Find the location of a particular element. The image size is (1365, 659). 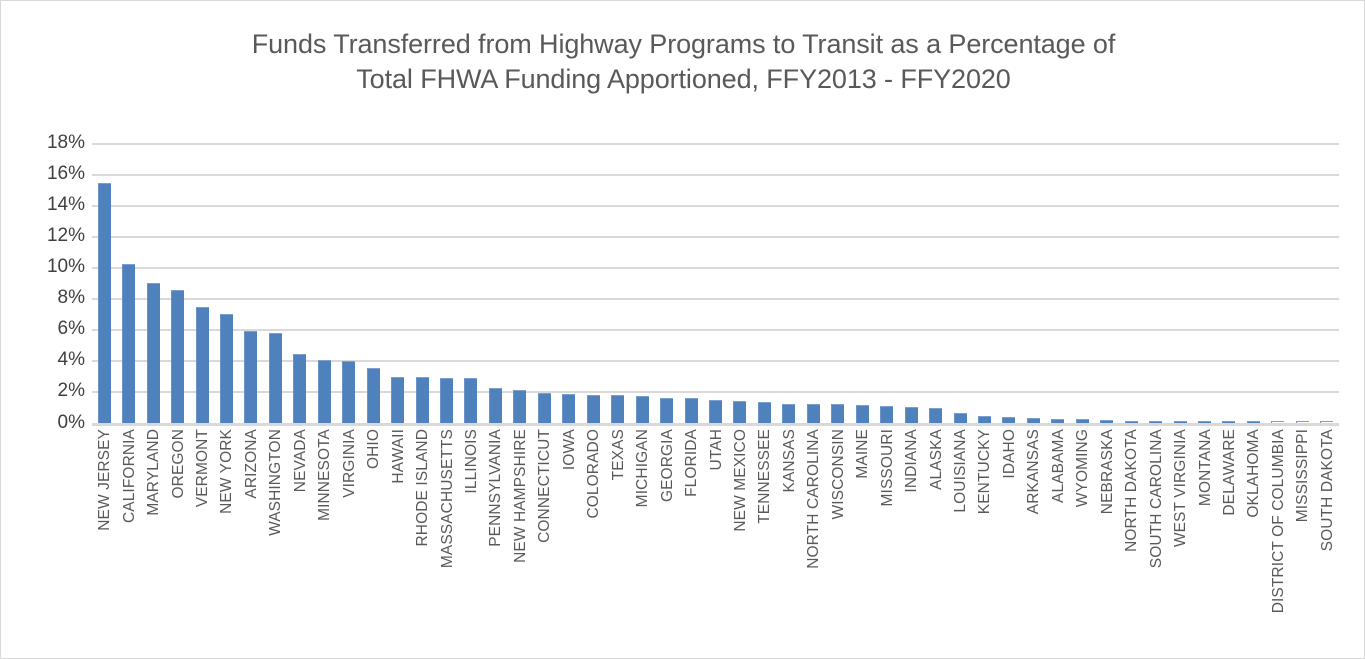

x-axis-tick-label: PENNSYLVANIA is located at coordinates (496, 488).